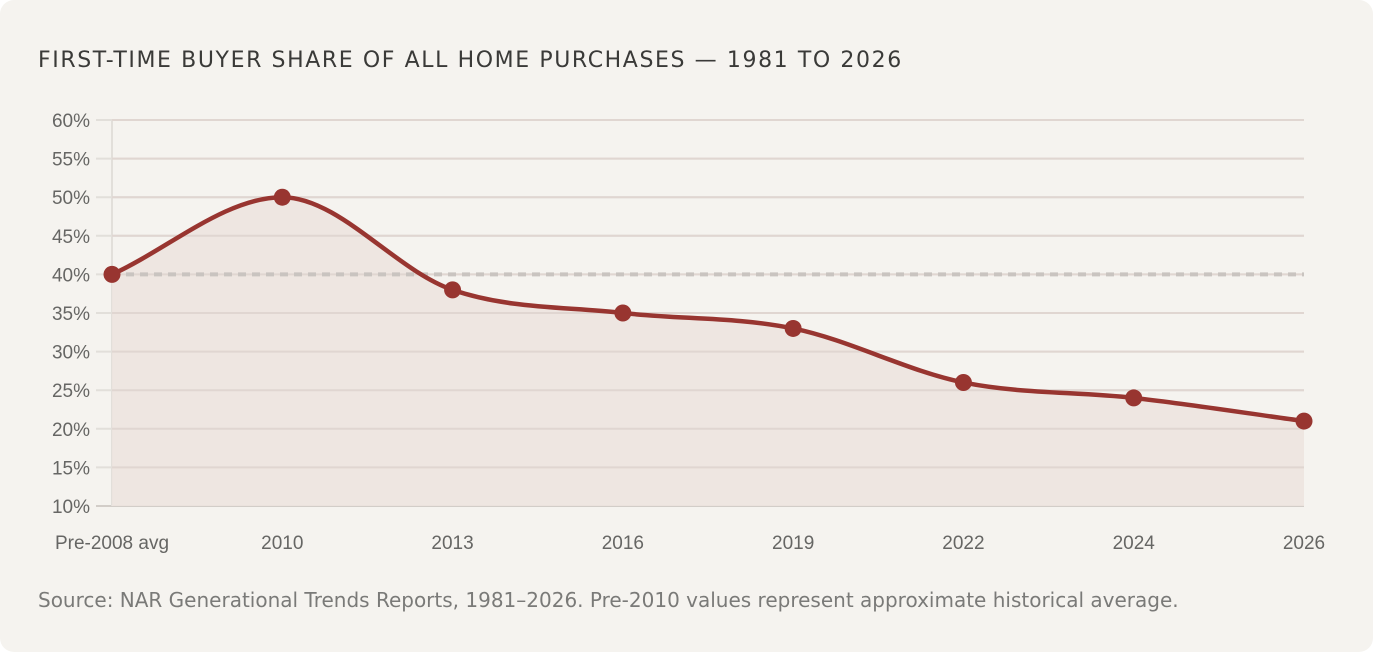 The image size is (1384, 652). What do you see at coordinates (71, 160) in the screenshot?
I see `y-tick-label: 55%` at bounding box center [71, 160].